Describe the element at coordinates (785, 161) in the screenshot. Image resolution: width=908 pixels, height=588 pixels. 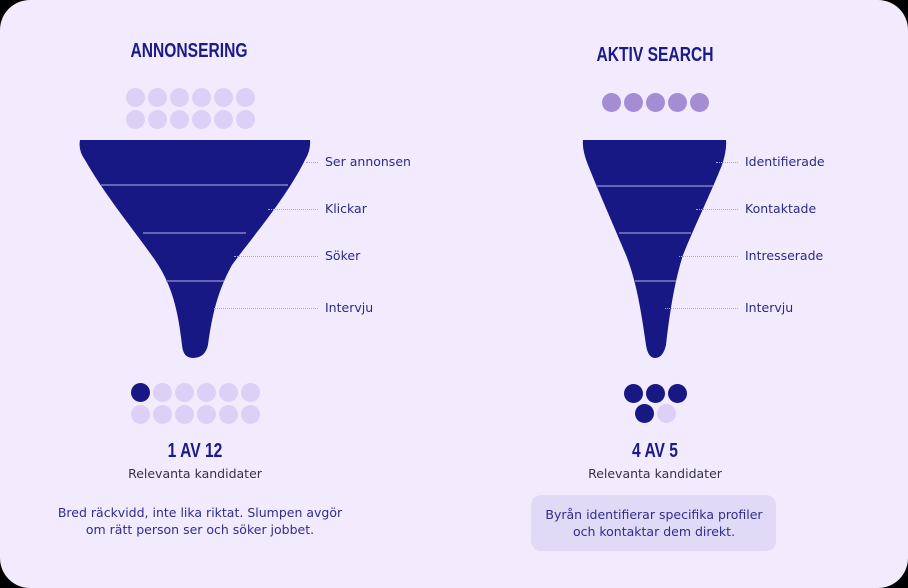
I see `stage-label: Identifierade` at that location.